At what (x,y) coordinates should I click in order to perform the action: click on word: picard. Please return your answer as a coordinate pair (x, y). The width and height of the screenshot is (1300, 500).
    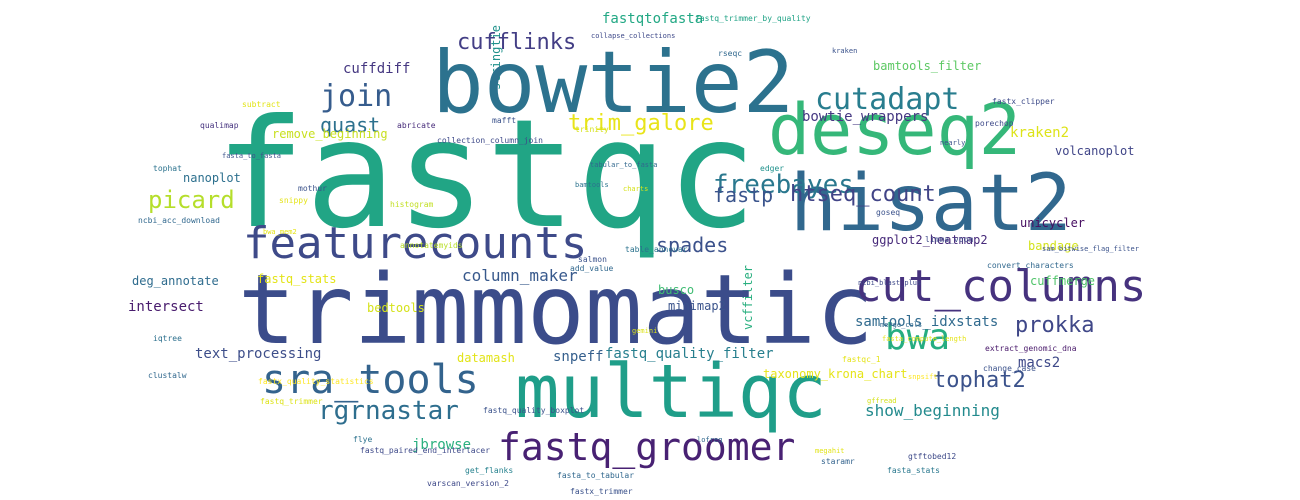
    Looking at the image, I should click on (191, 200).